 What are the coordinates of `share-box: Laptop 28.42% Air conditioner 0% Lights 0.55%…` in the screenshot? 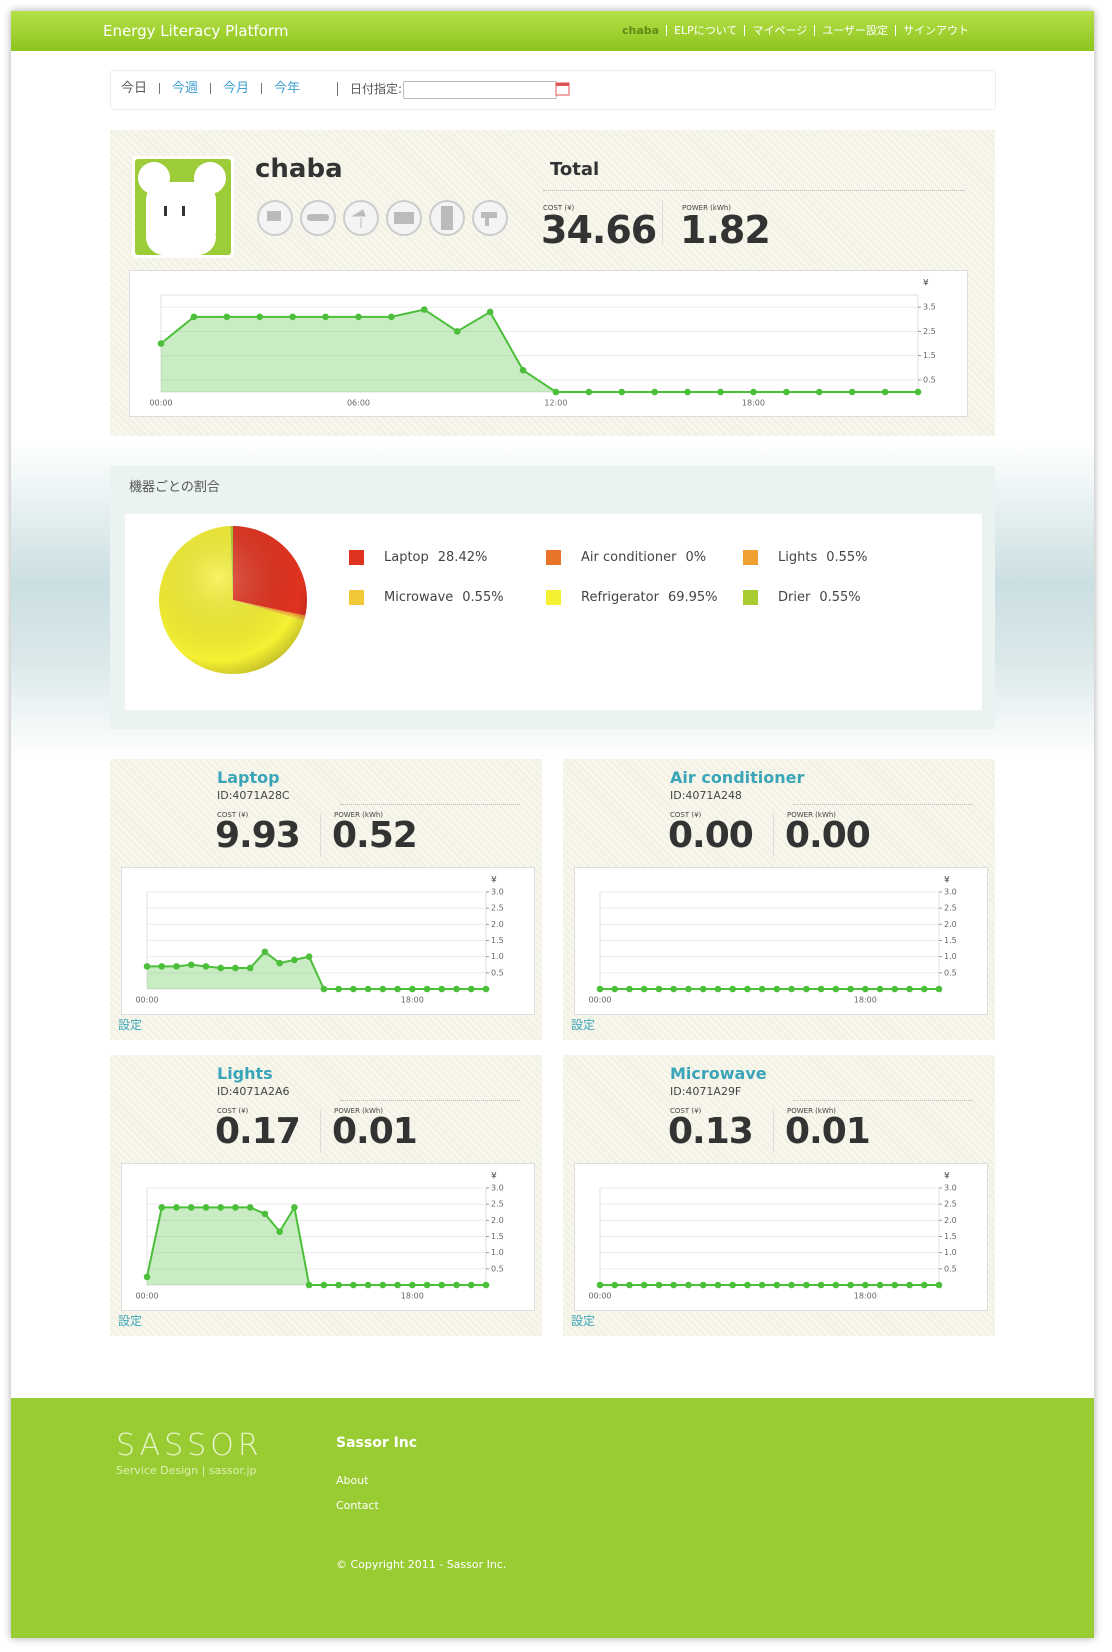 It's located at (553, 612).